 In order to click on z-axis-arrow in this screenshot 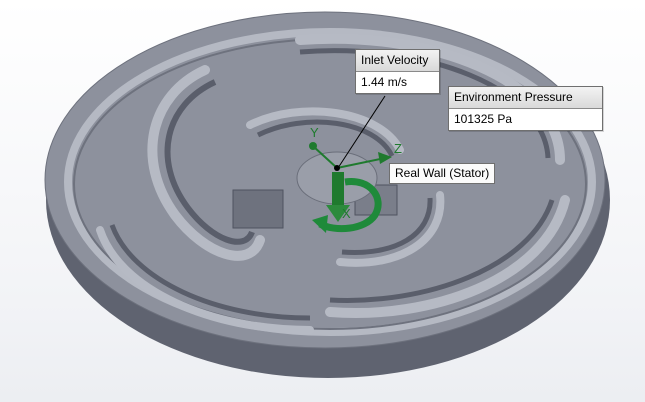, I will do `click(385, 158)`.